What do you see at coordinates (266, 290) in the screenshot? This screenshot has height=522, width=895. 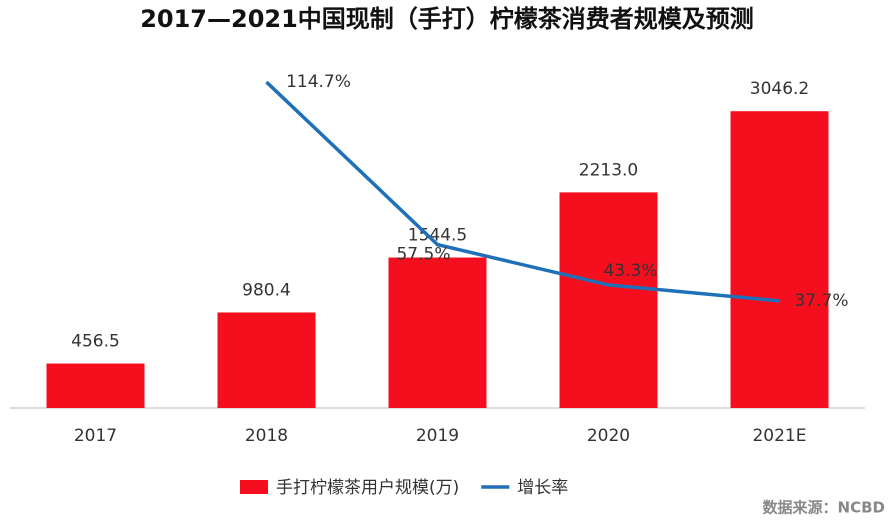 I see `value-label: 980.4` at bounding box center [266, 290].